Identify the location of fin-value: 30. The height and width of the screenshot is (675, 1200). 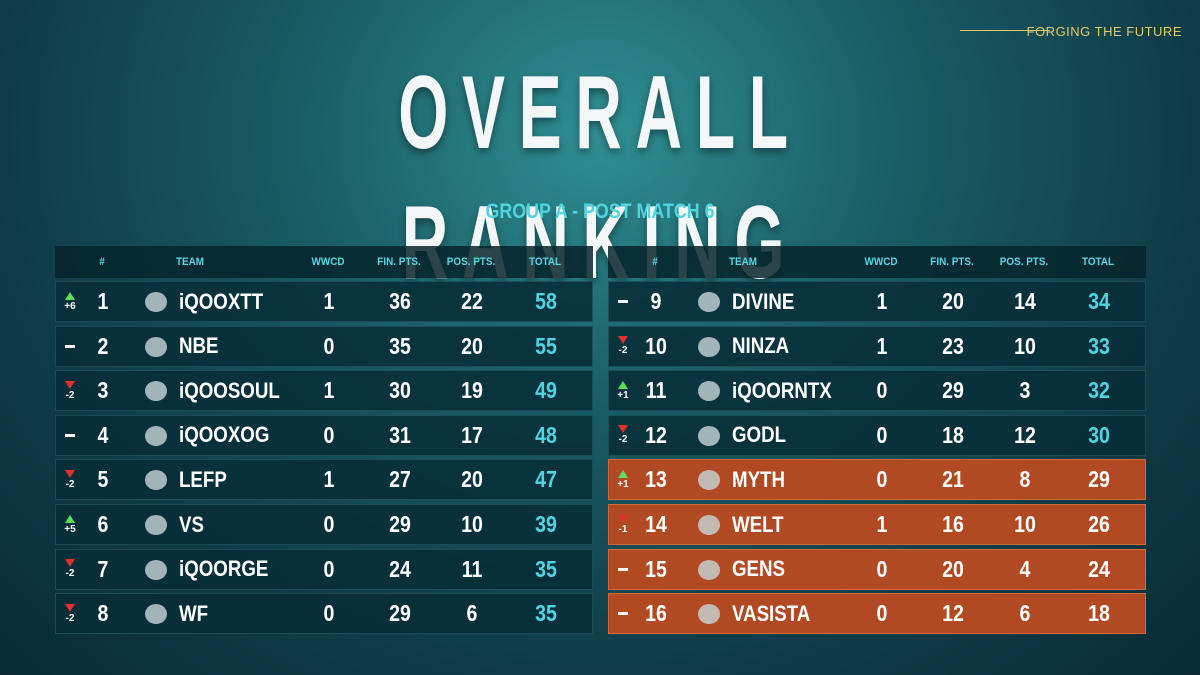
(400, 390).